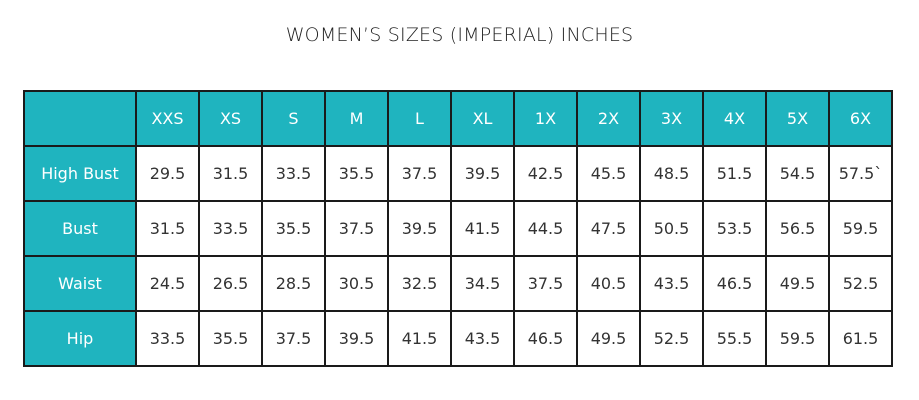 Image resolution: width=919 pixels, height=400 pixels. What do you see at coordinates (608, 118) in the screenshot?
I see `column-header: 2X` at bounding box center [608, 118].